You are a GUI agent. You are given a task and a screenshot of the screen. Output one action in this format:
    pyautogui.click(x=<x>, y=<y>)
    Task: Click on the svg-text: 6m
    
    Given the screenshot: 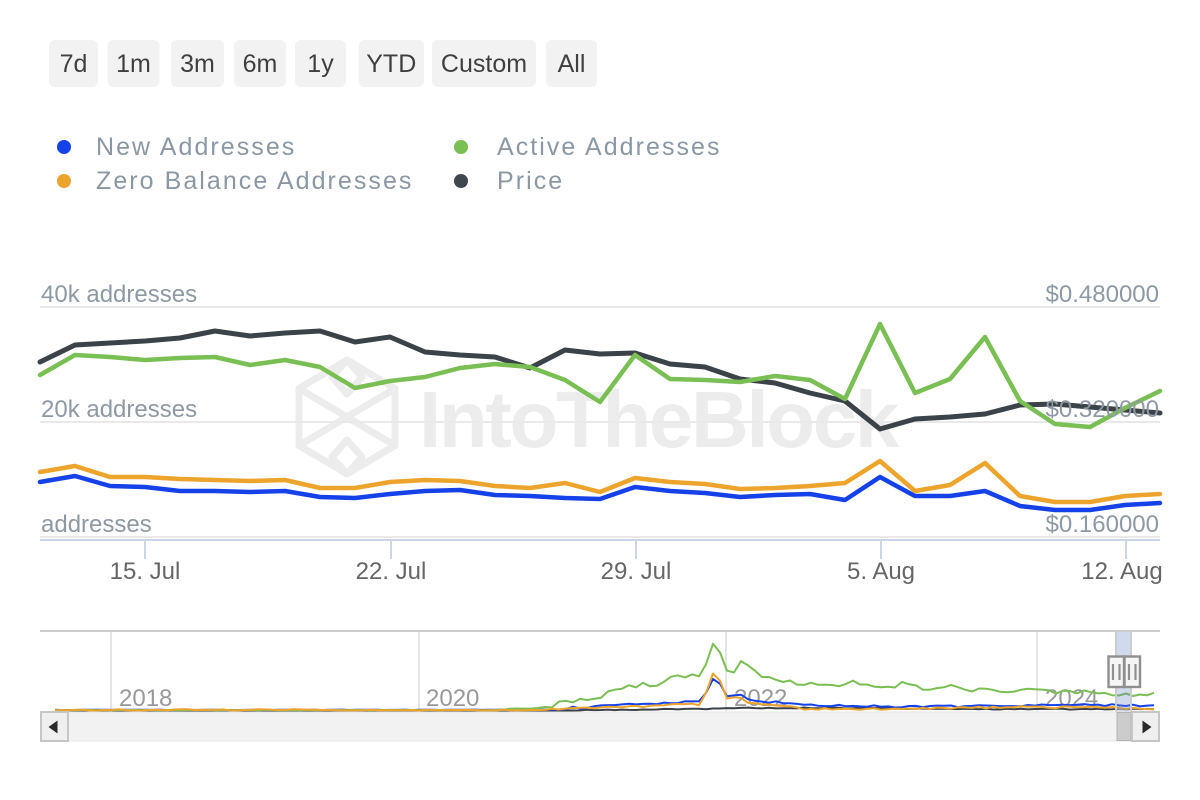 What is the action you would take?
    pyautogui.click(x=260, y=64)
    